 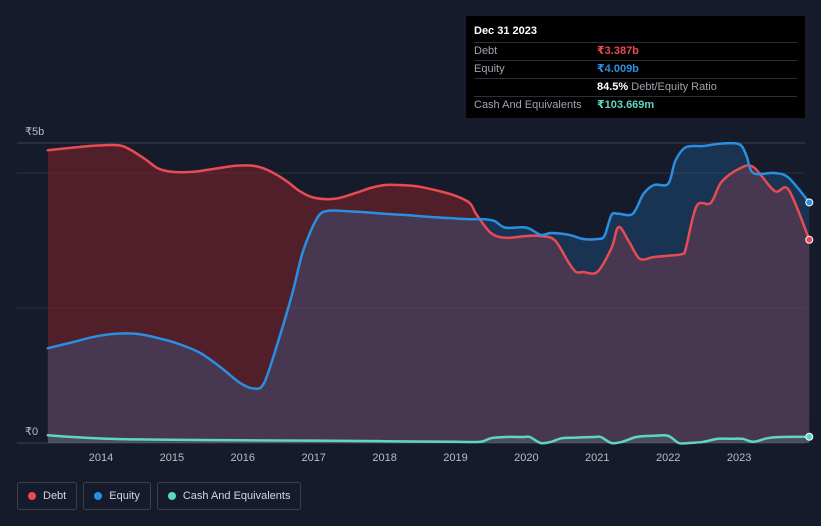 I want to click on cash-end-marker, so click(x=809, y=436).